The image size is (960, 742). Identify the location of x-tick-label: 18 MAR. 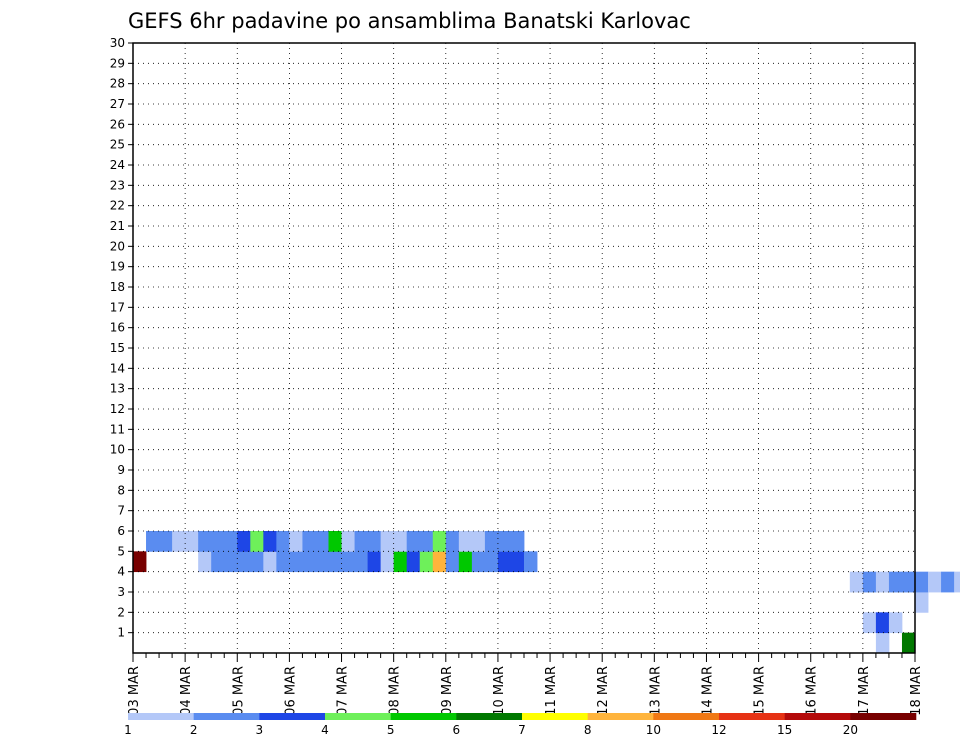
(916, 691).